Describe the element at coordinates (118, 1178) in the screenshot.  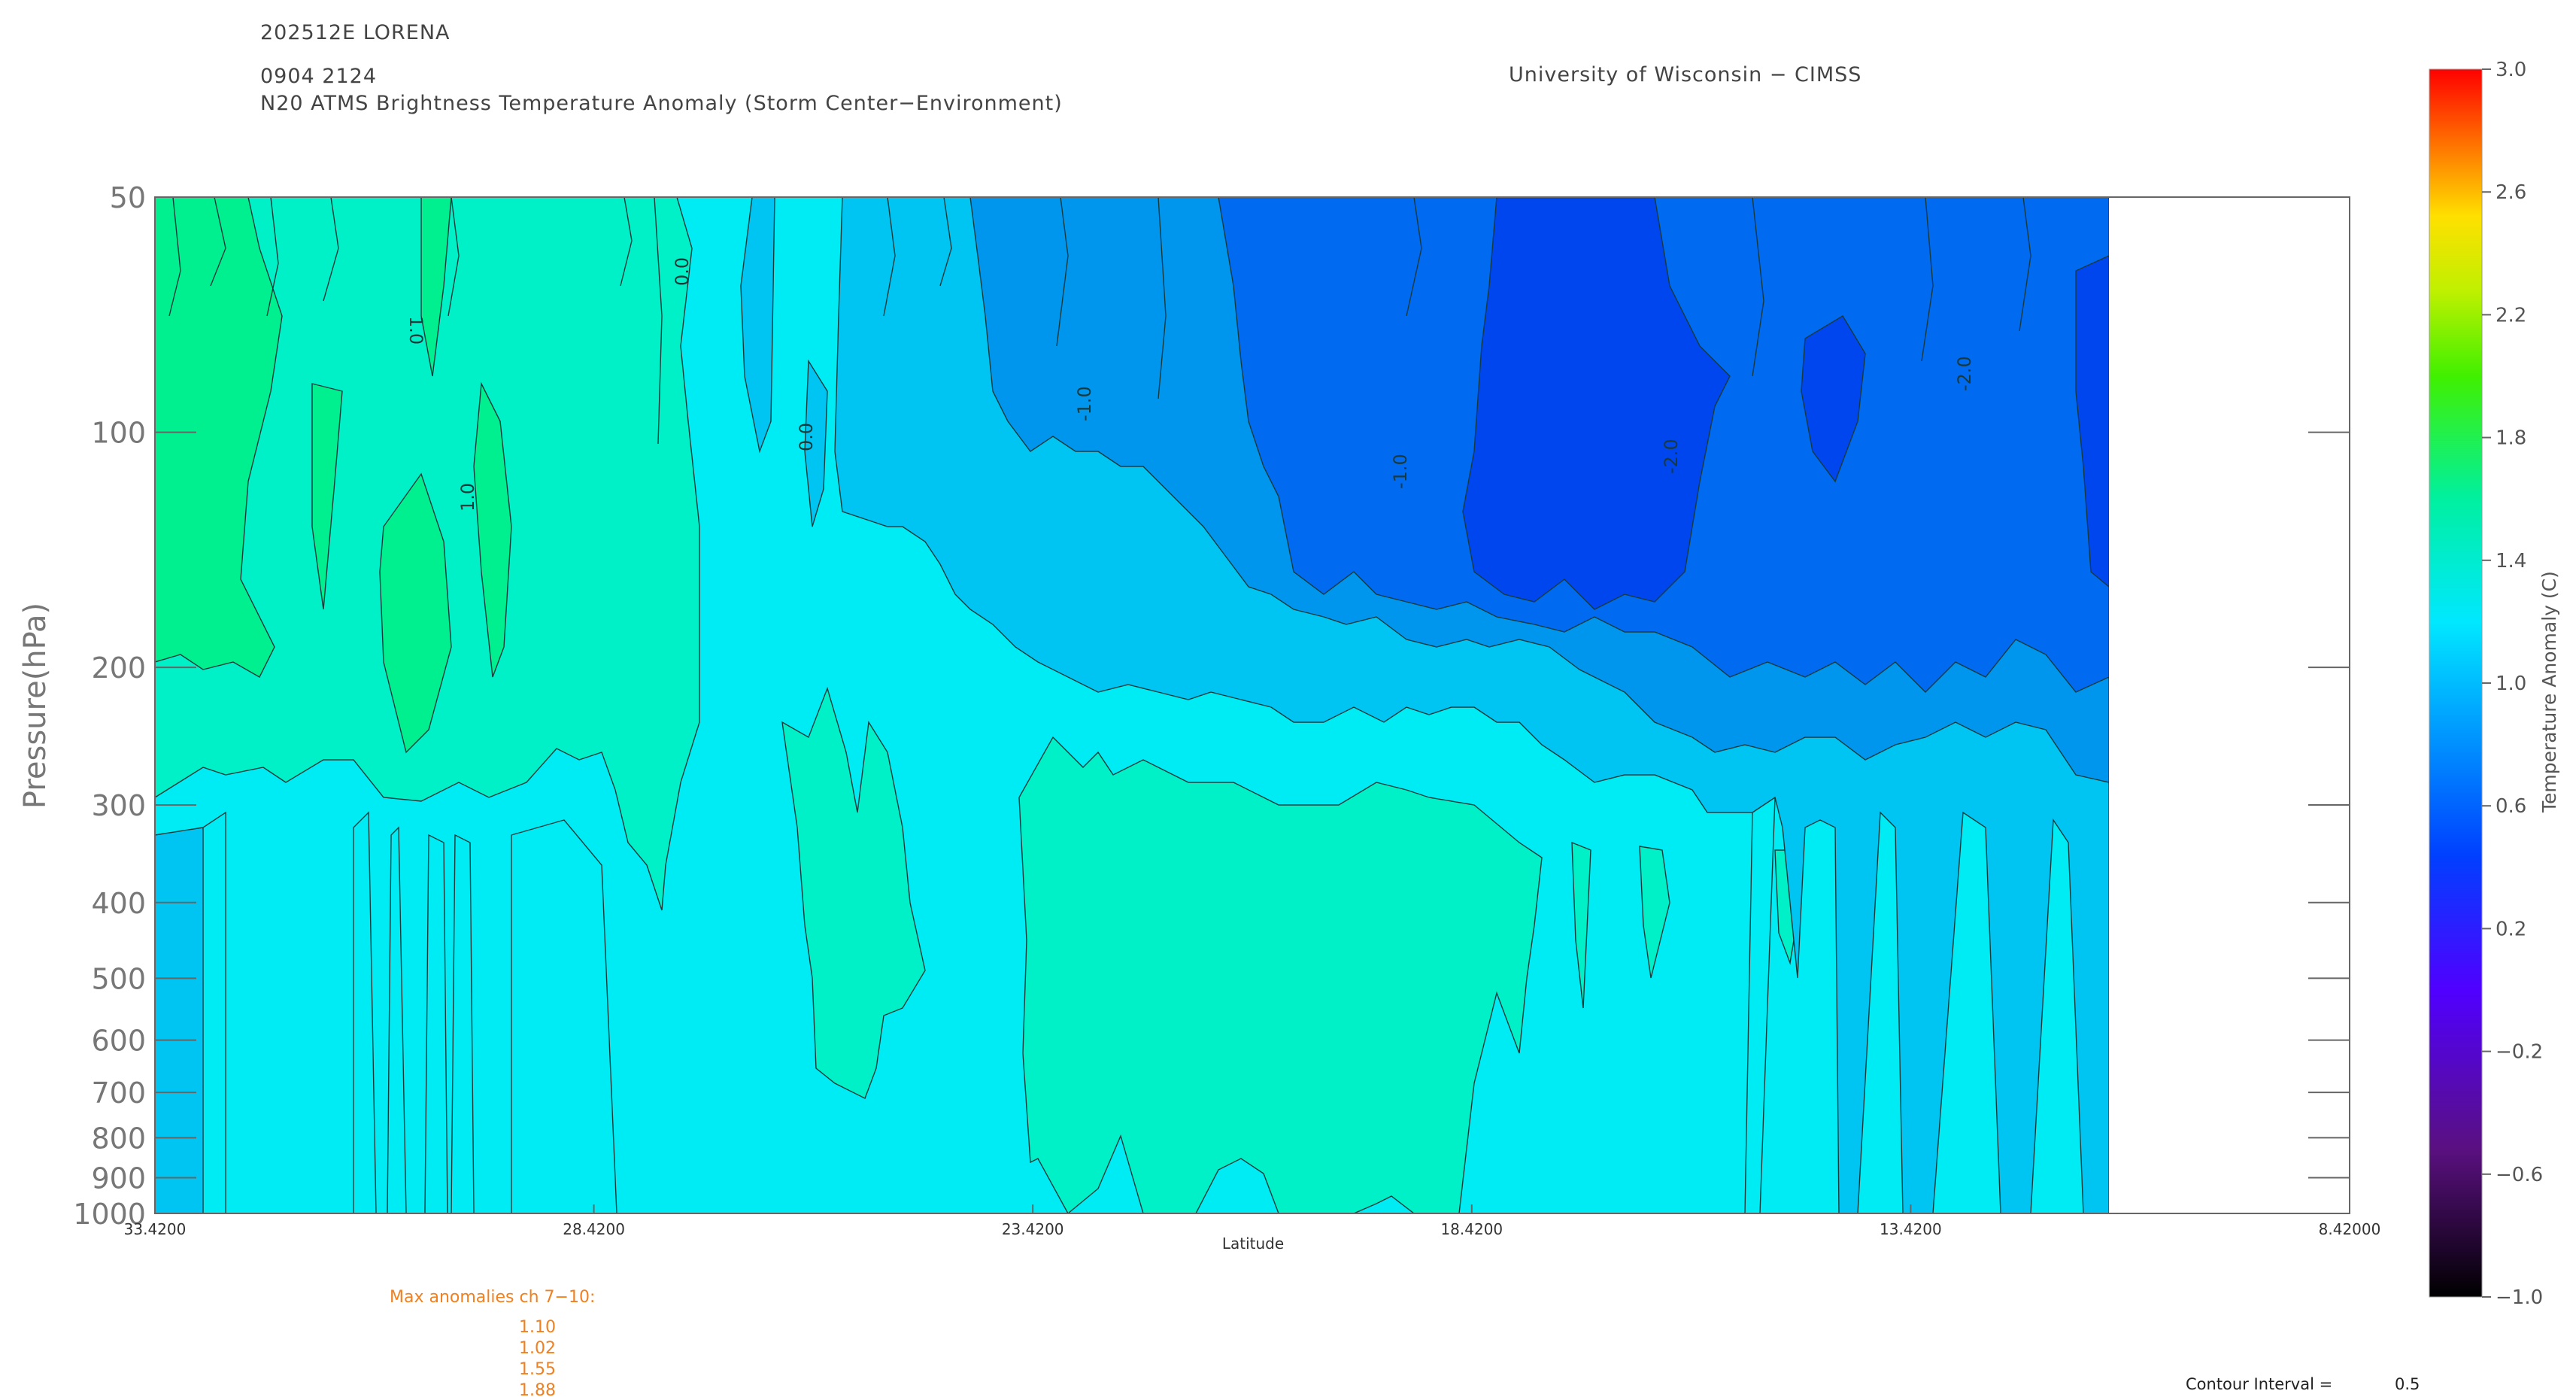
I see `y-tick-label: 900` at that location.